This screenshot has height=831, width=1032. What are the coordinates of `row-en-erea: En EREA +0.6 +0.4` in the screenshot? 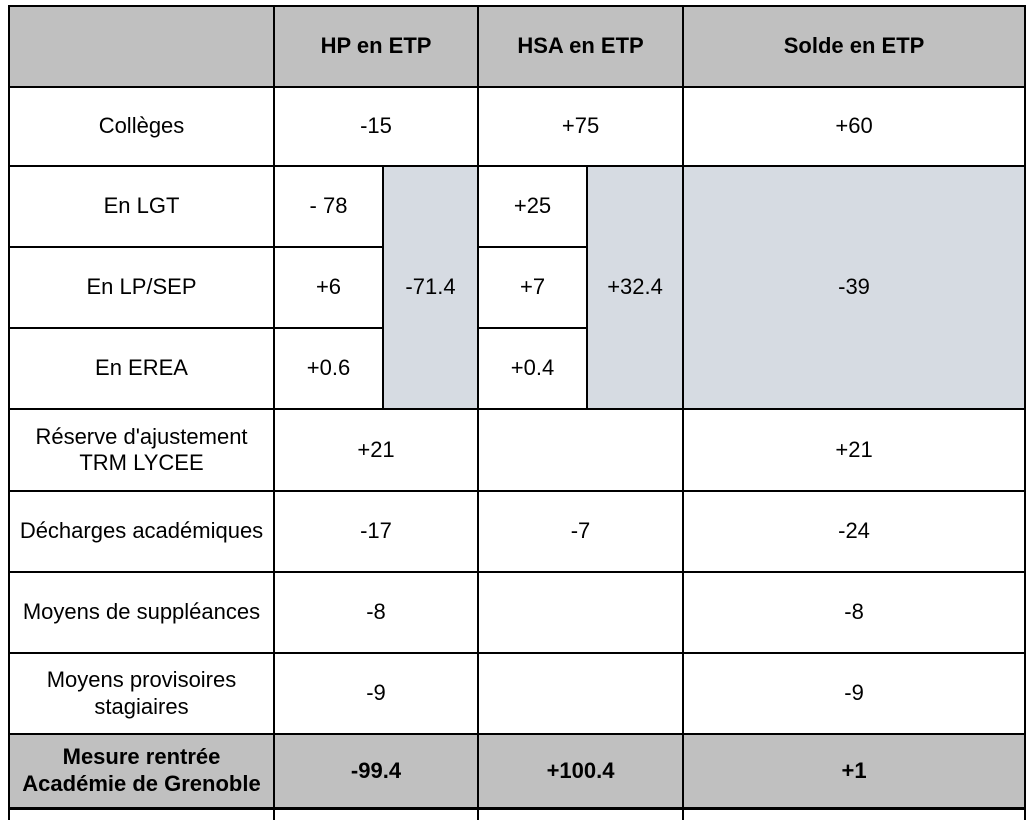 It's located at (516, 368).